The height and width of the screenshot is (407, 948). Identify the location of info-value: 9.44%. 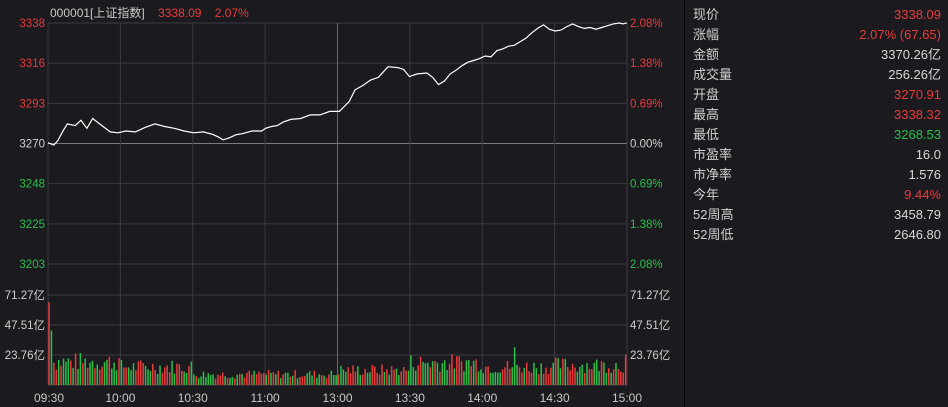
(922, 194).